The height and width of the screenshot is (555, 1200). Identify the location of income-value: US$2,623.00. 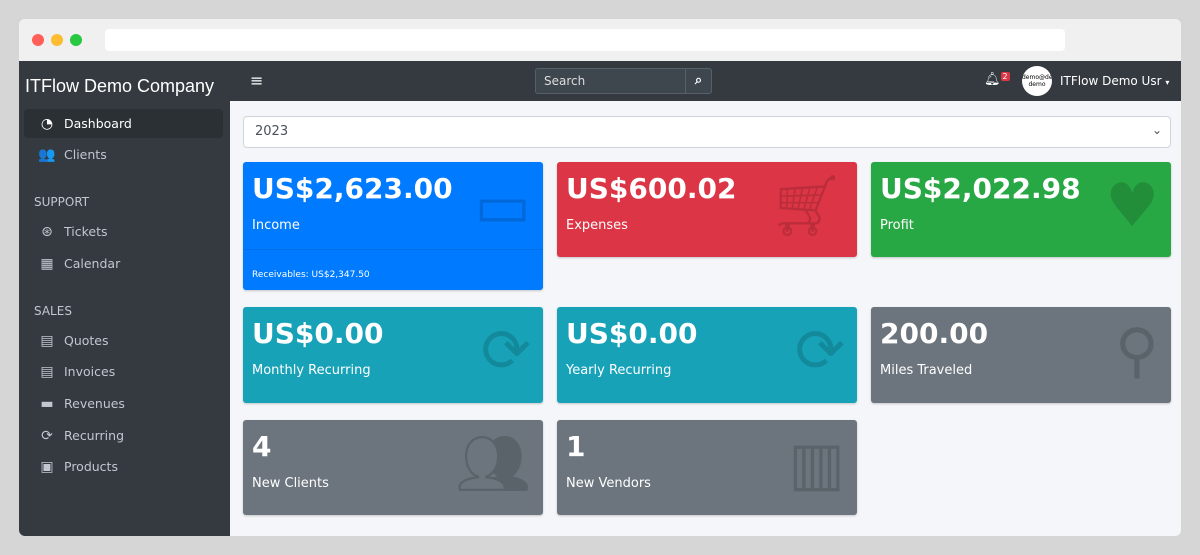
(352, 188).